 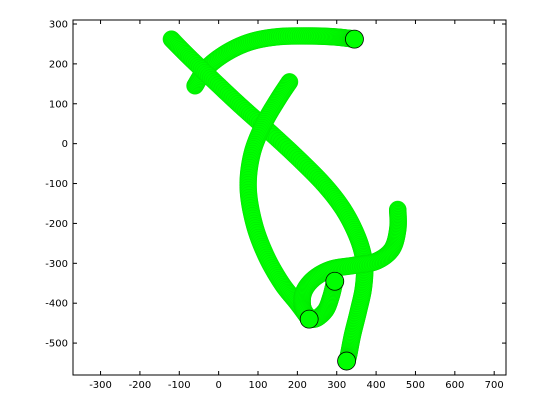 I want to click on end-markers-layer, so click(x=331, y=200).